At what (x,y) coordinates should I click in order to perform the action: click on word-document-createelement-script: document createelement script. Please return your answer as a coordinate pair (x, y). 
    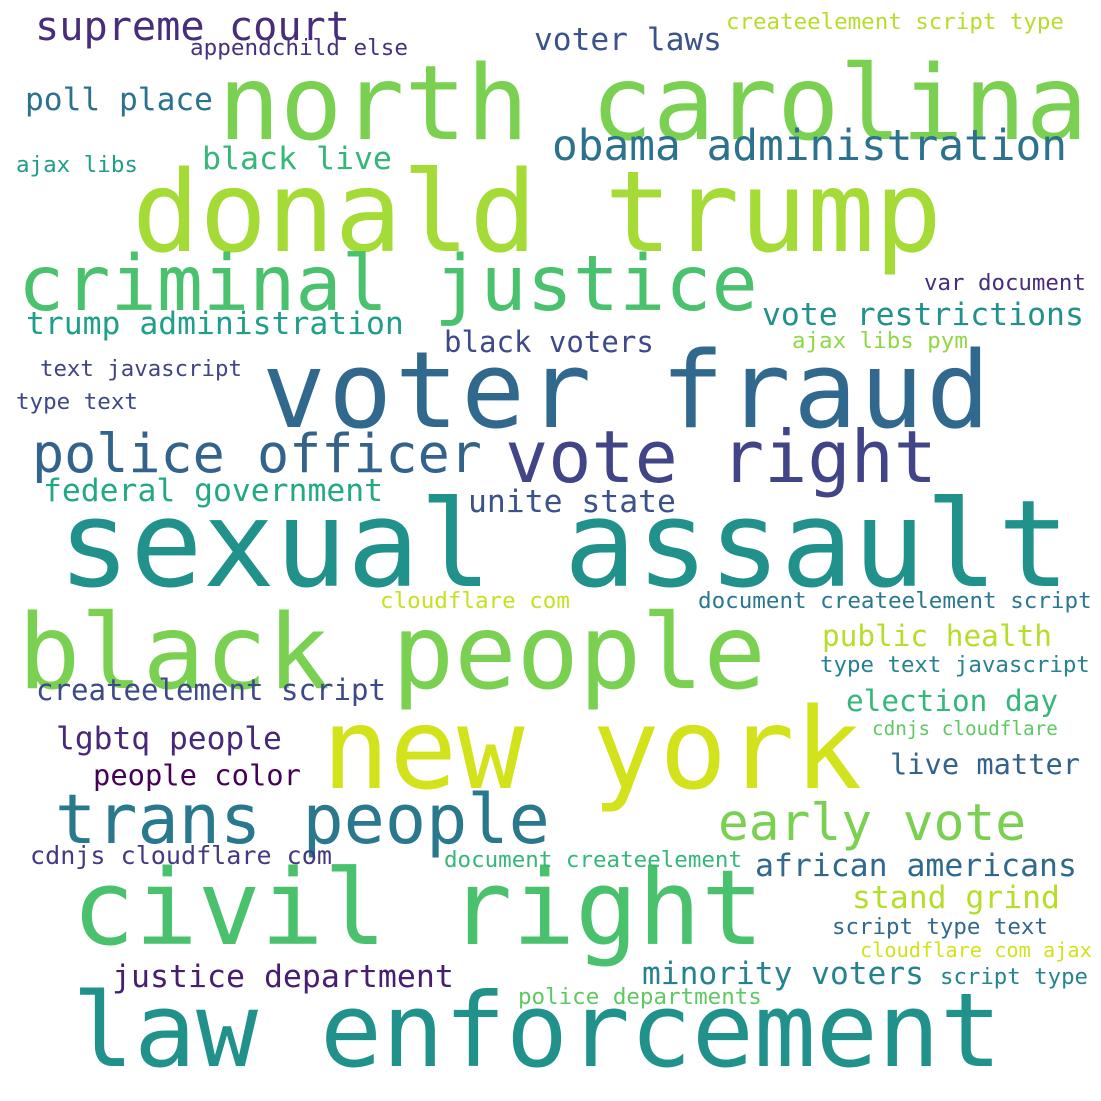
    Looking at the image, I should click on (895, 600).